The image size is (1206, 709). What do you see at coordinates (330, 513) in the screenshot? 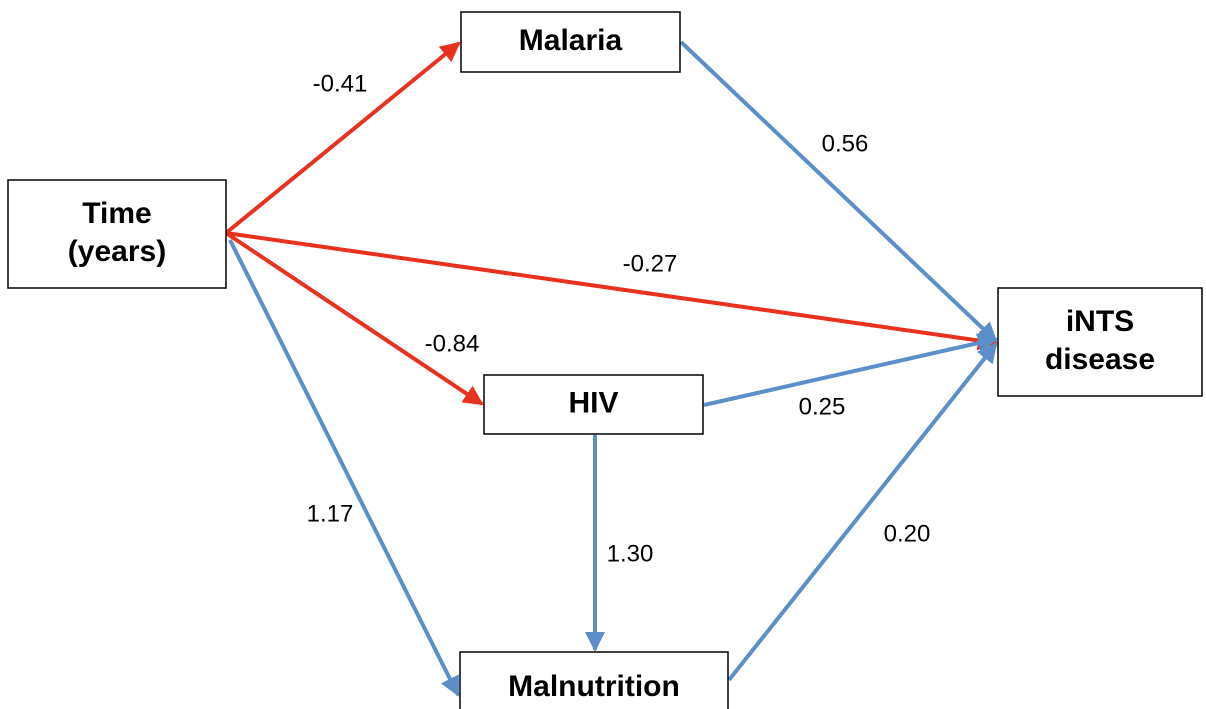
I see `edge-label: 1.17` at bounding box center [330, 513].